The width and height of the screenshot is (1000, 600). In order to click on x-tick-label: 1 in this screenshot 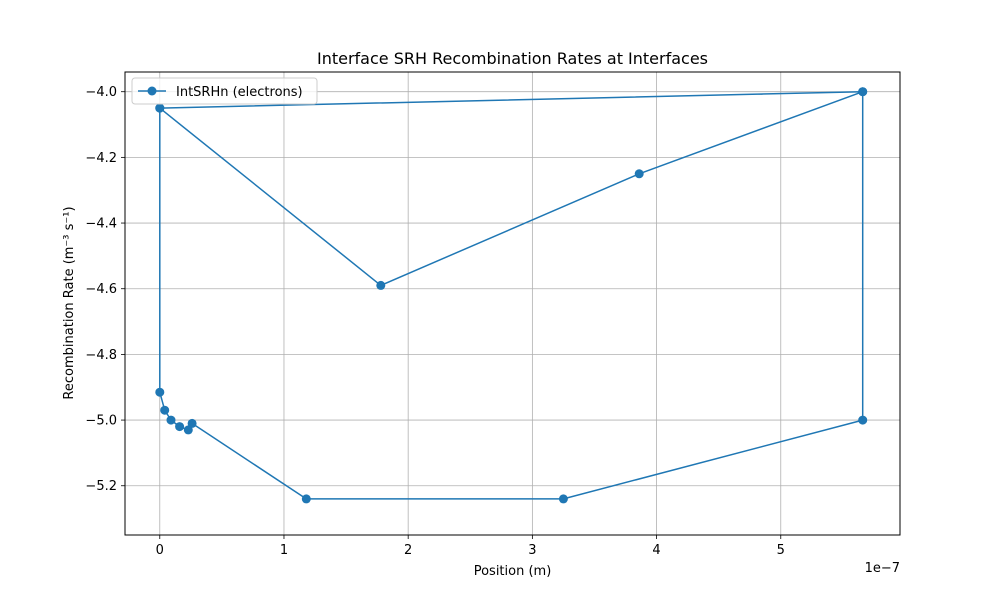, I will do `click(284, 550)`.